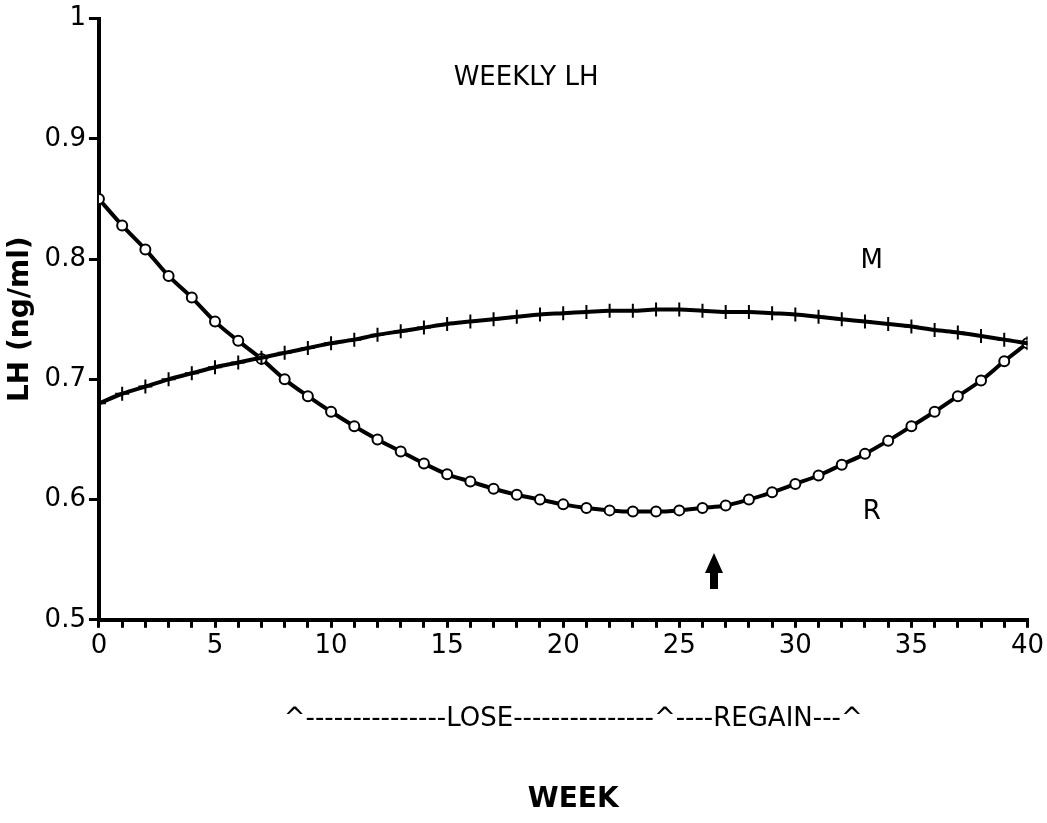  Describe the element at coordinates (871, 258) in the screenshot. I see `series-label: M` at that location.